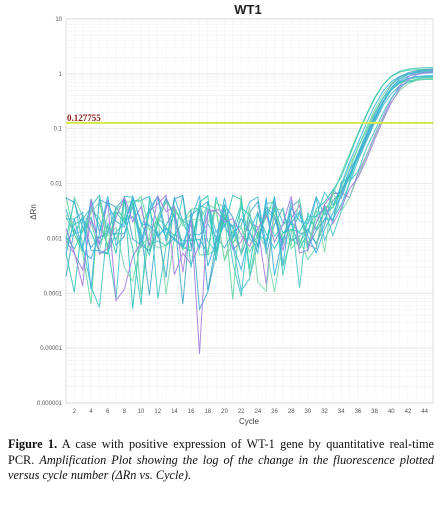 Image resolution: width=443 pixels, height=513 pixels. What do you see at coordinates (125, 412) in the screenshot?
I see `x-tick-label: 8` at bounding box center [125, 412].